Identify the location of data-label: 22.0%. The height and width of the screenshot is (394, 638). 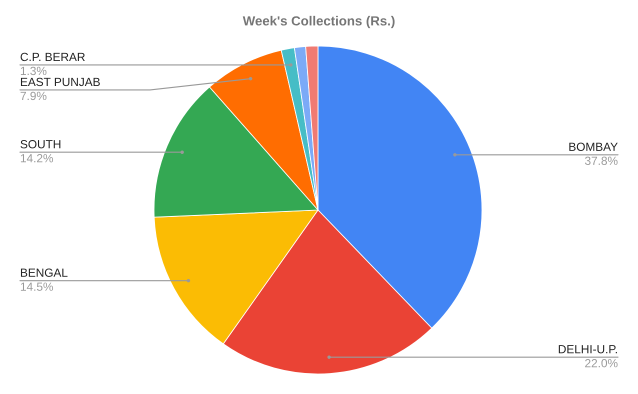
(601, 363).